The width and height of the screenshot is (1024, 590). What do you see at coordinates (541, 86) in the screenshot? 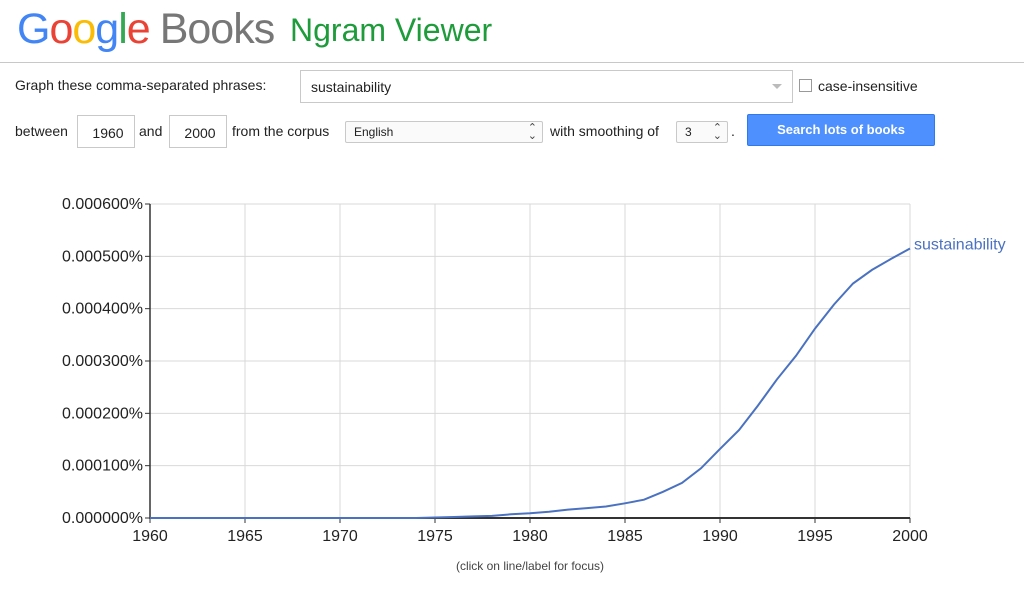
I see `phrases-input` at bounding box center [541, 86].